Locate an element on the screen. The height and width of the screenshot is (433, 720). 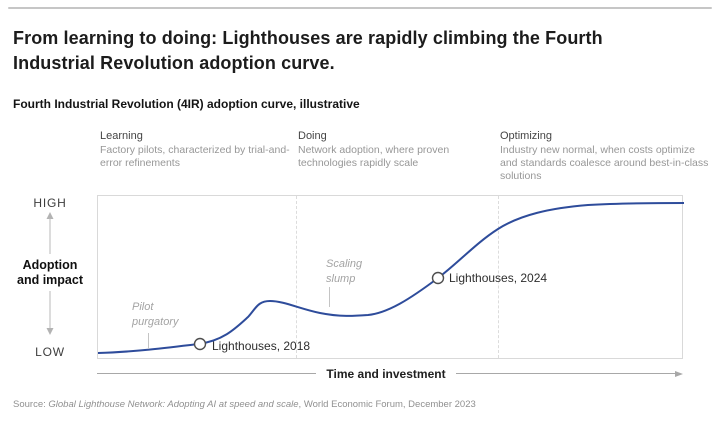
y-axis-title: Adoption and impact is located at coordinates (50, 273).